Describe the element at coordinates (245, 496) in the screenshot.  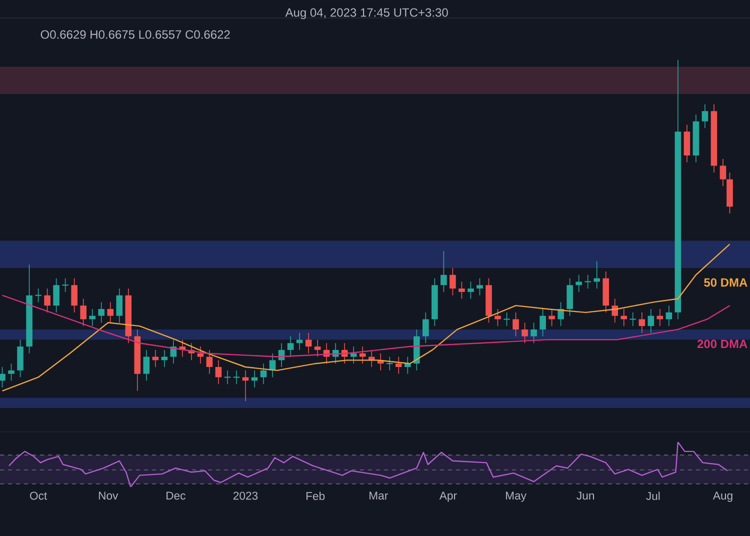
I see `x-tick-label: 2023` at that location.